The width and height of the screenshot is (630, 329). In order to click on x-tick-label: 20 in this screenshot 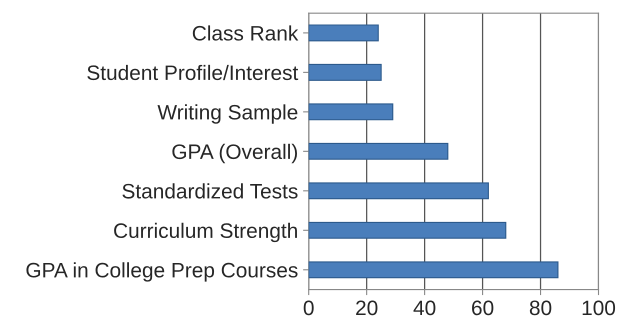, I will do `click(367, 308)`.